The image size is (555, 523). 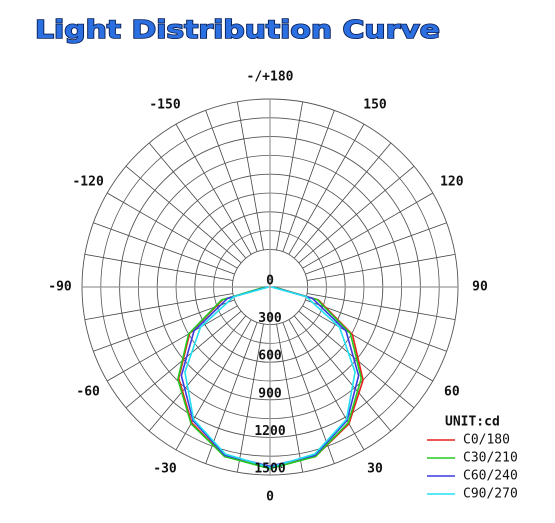 I want to click on legend-label: C0/180, so click(x=486, y=440).